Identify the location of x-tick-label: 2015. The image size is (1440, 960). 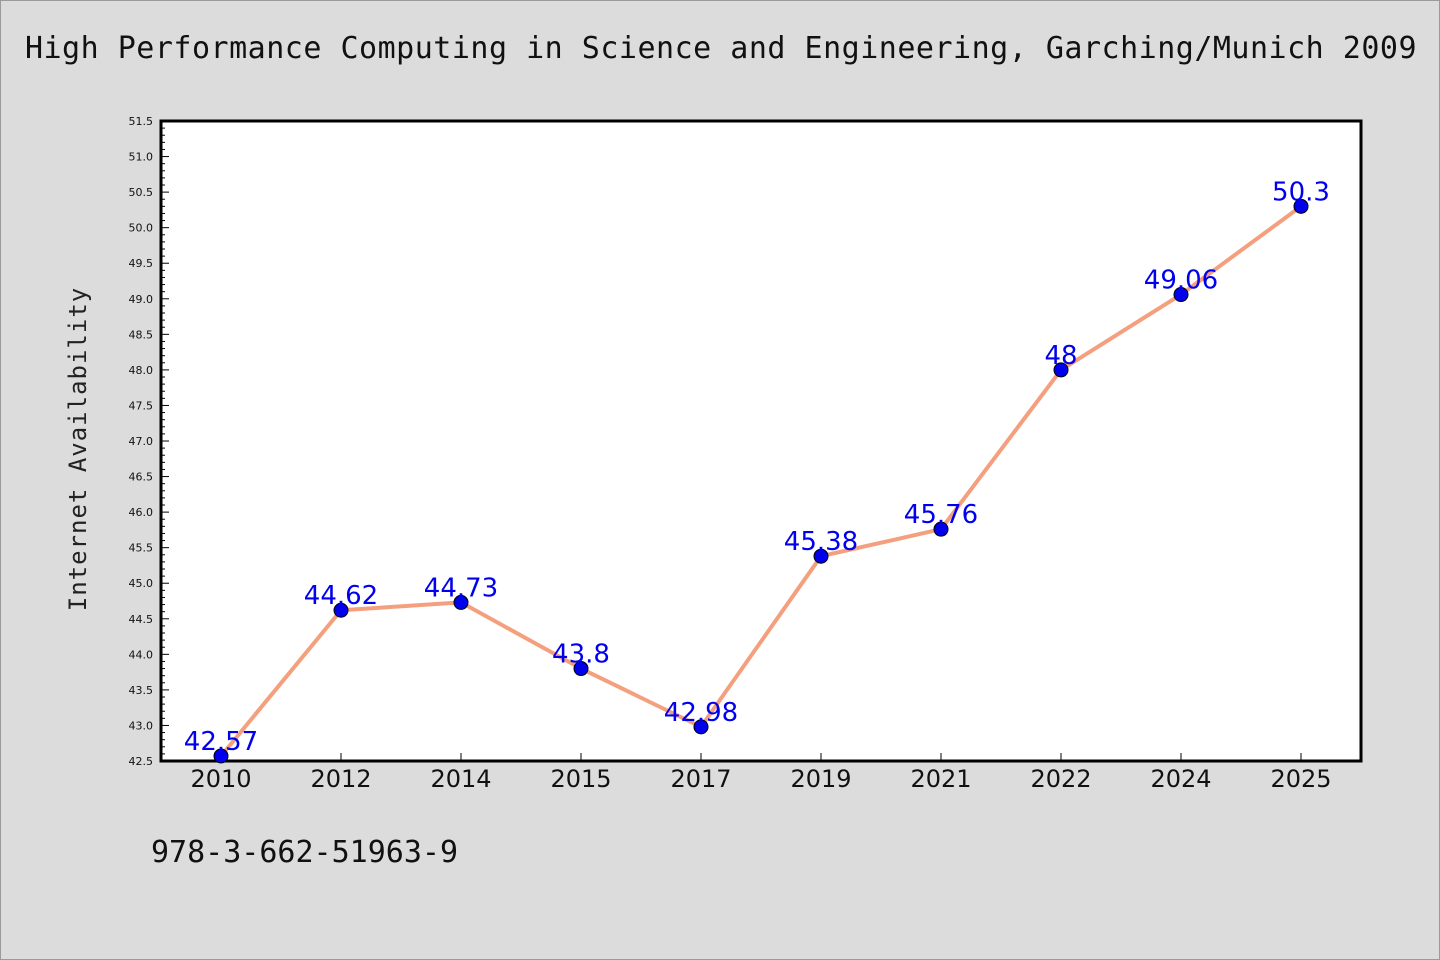
(580, 779).